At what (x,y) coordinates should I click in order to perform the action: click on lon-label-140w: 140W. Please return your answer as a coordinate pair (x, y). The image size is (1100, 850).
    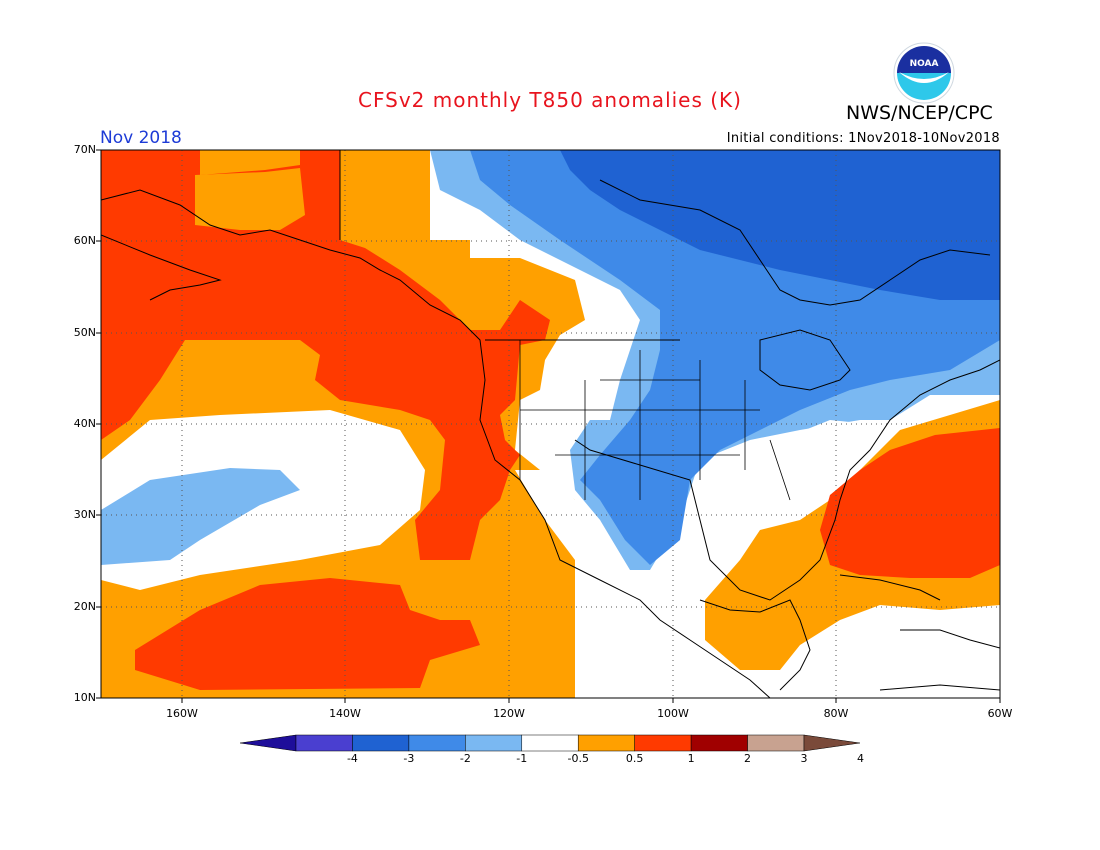
    Looking at the image, I should click on (345, 713).